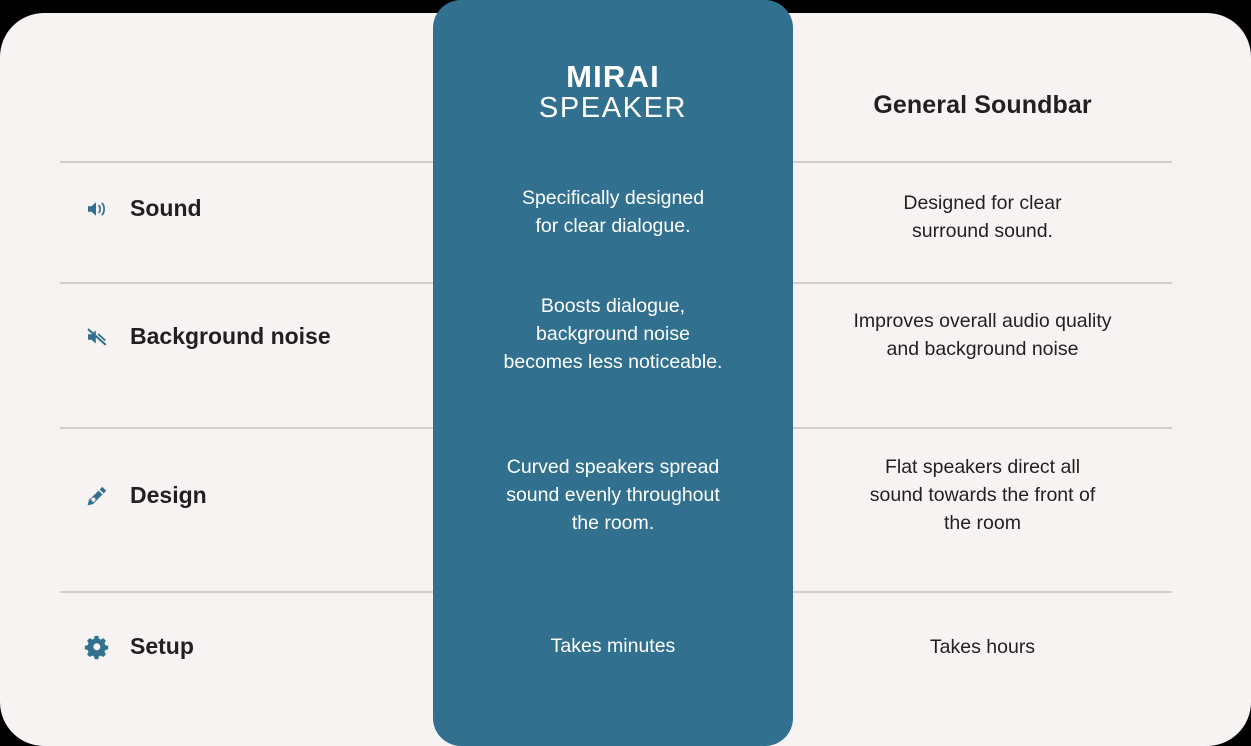  What do you see at coordinates (168, 495) in the screenshot?
I see `feature-label-design: Design` at bounding box center [168, 495].